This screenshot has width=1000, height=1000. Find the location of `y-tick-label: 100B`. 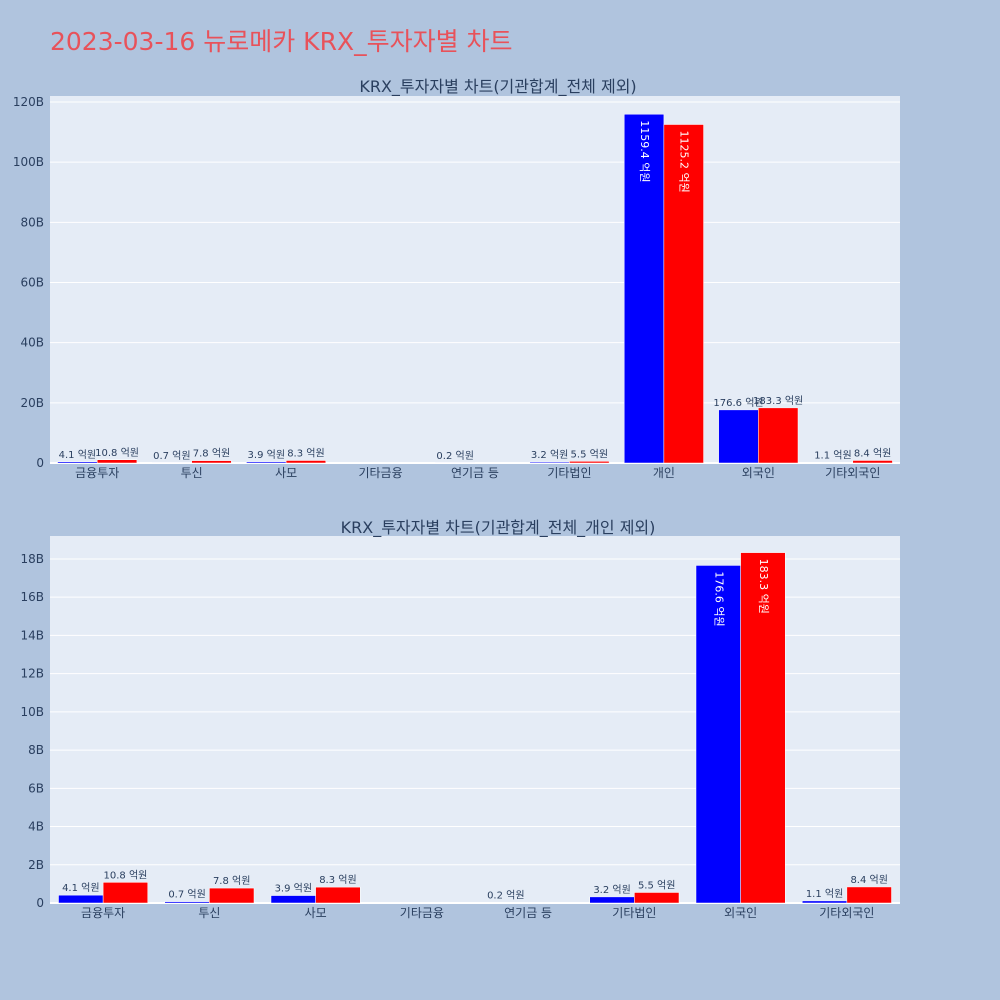

y-tick-label: 100B is located at coordinates (28, 162).